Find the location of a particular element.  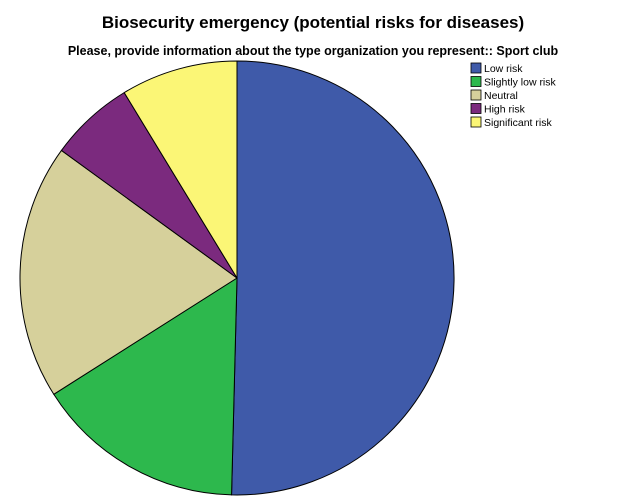

legend-label-slightly-low-risk: Slightly low risk is located at coordinates (520, 83).